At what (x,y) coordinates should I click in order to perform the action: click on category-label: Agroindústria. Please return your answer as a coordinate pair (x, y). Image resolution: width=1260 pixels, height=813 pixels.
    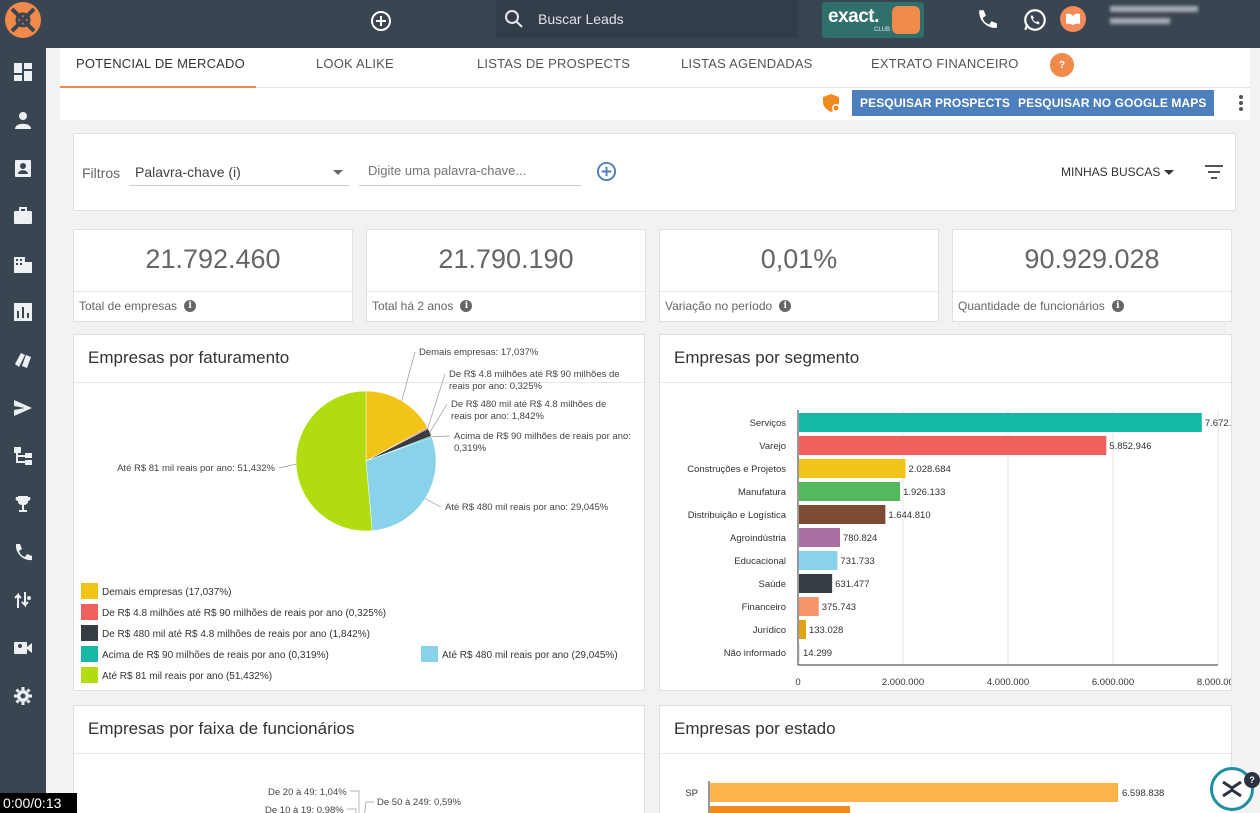
    Looking at the image, I should click on (758, 538).